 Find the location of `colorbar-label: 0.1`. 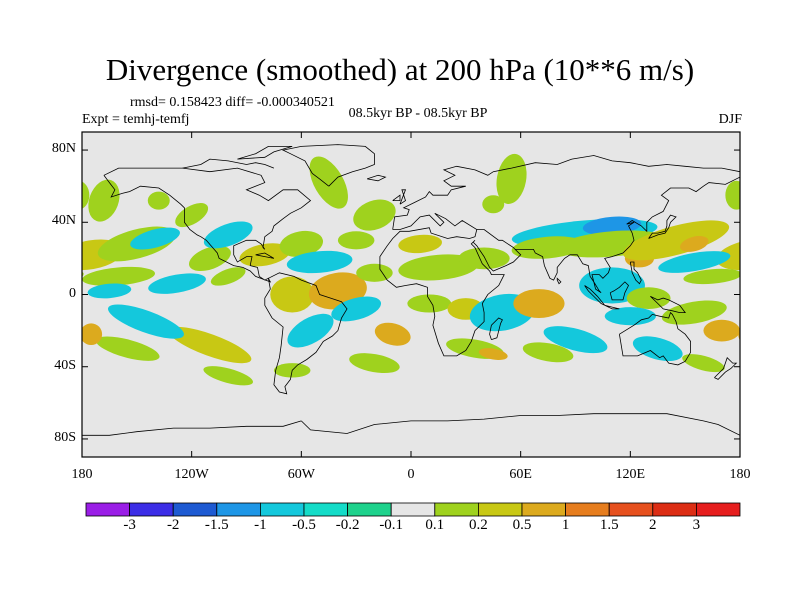

colorbar-label: 0.1 is located at coordinates (435, 525).